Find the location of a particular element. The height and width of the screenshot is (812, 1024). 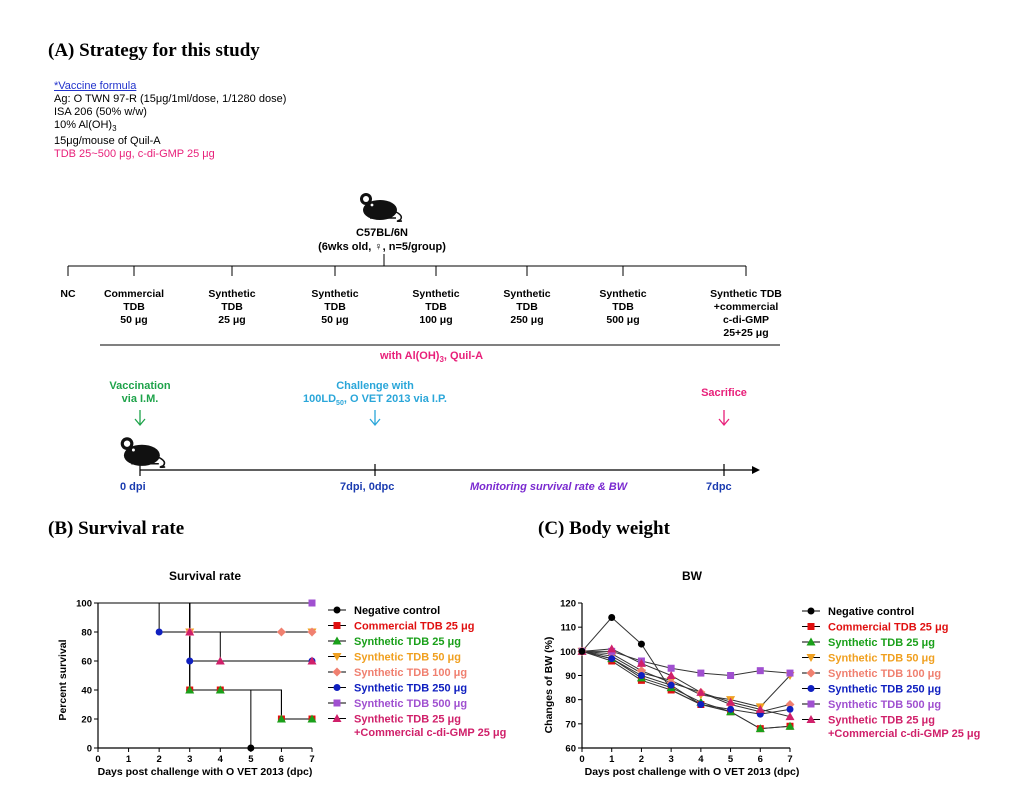

section-c-title: (C) Body weight is located at coordinates (604, 528).